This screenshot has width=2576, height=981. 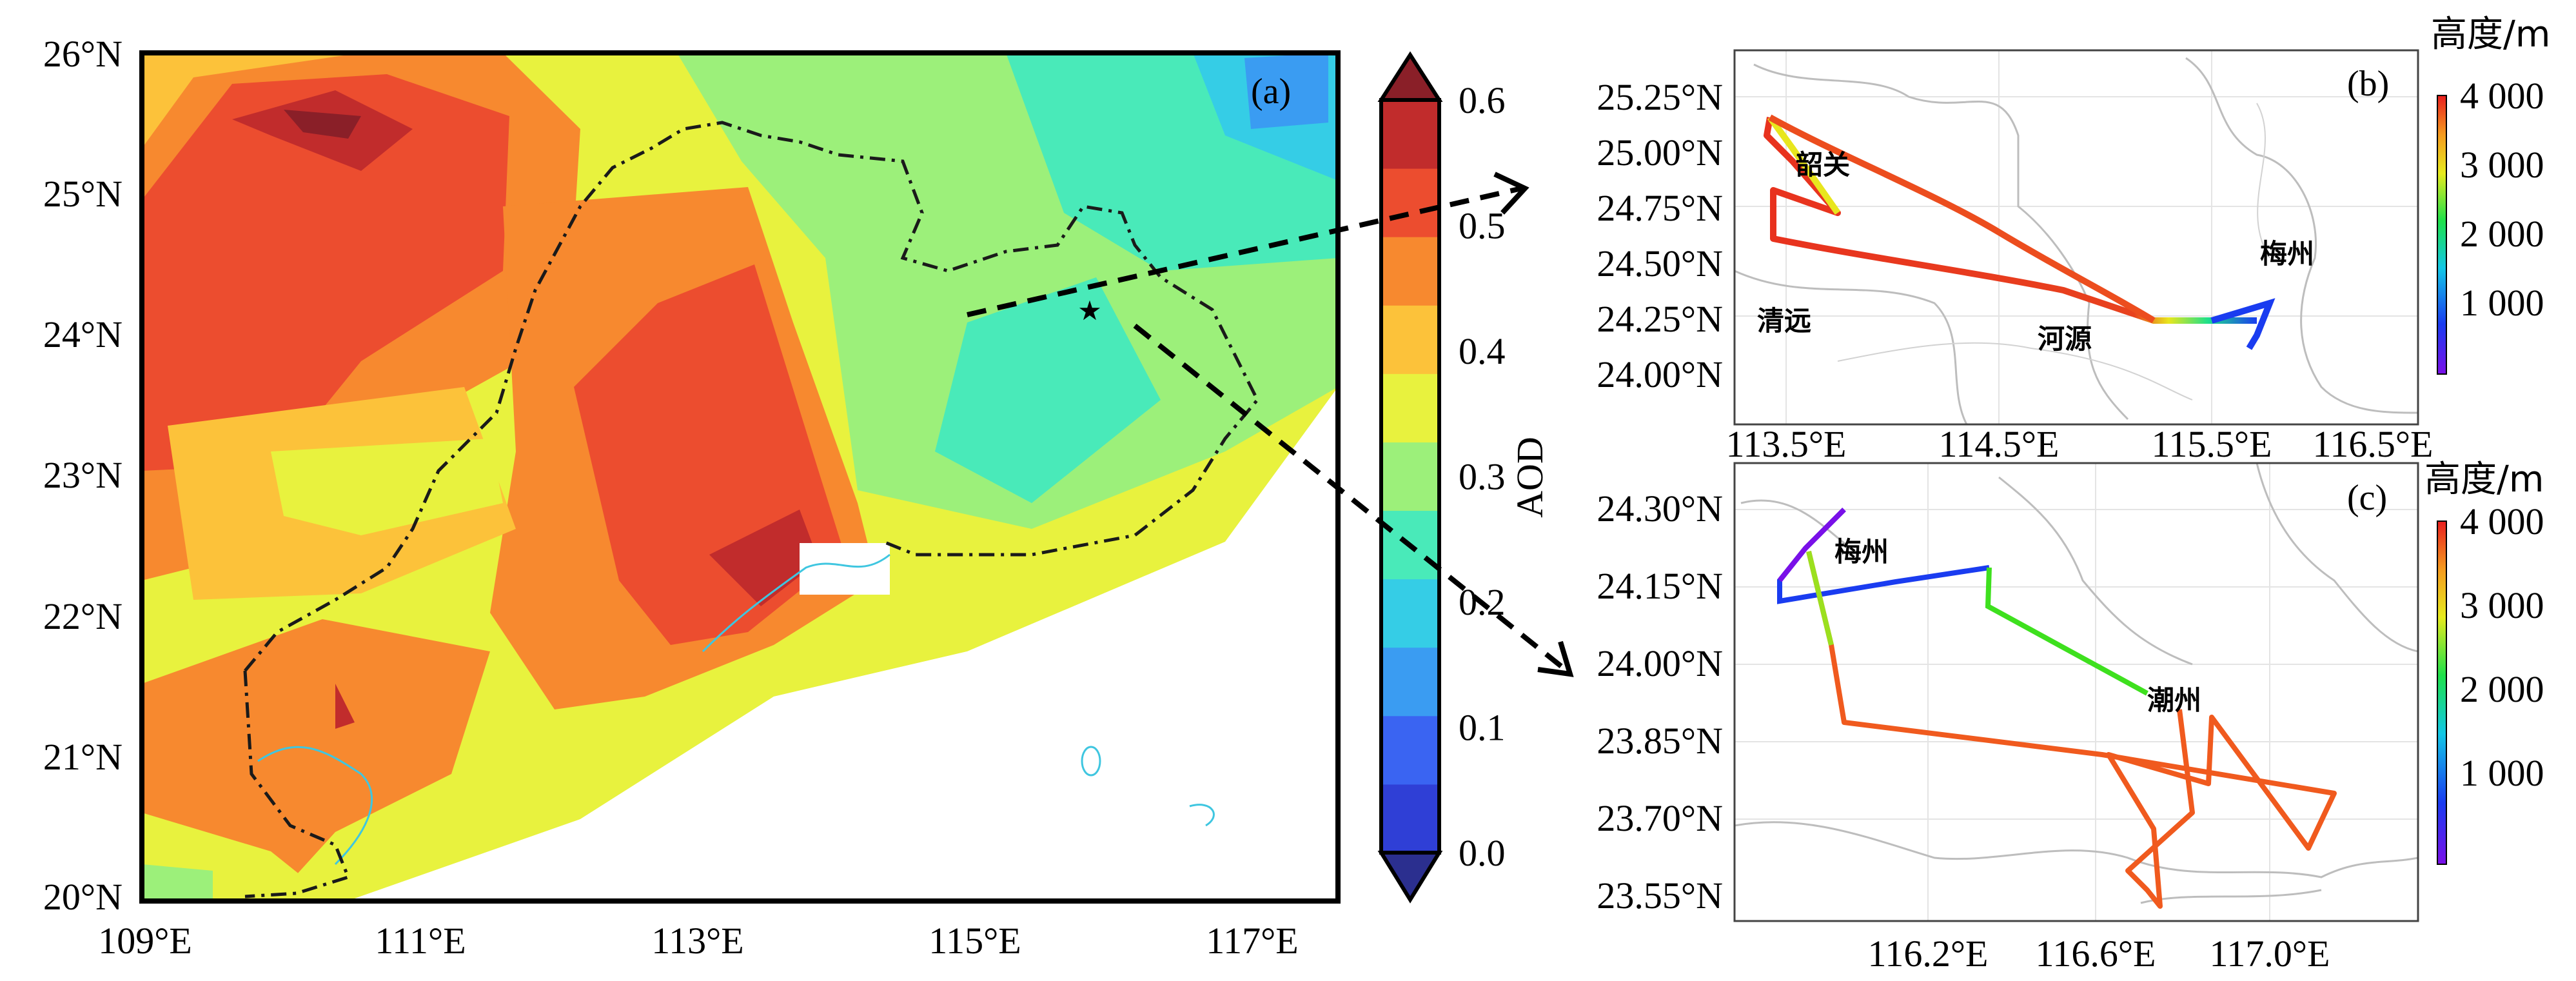 I want to click on star-icon: ★, so click(x=1089, y=311).